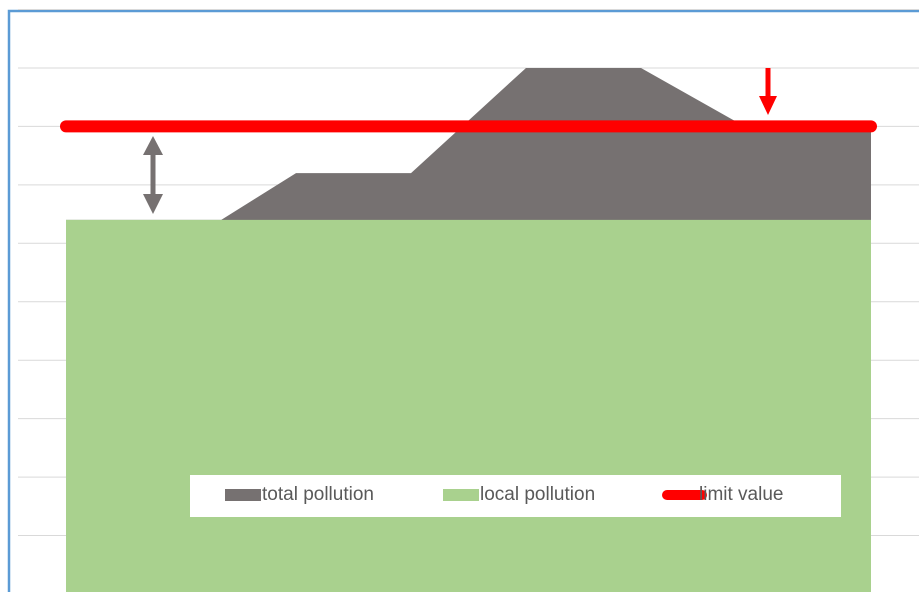 This screenshot has height=592, width=919. Describe the element at coordinates (768, 91) in the screenshot. I see `down-arrow` at that location.